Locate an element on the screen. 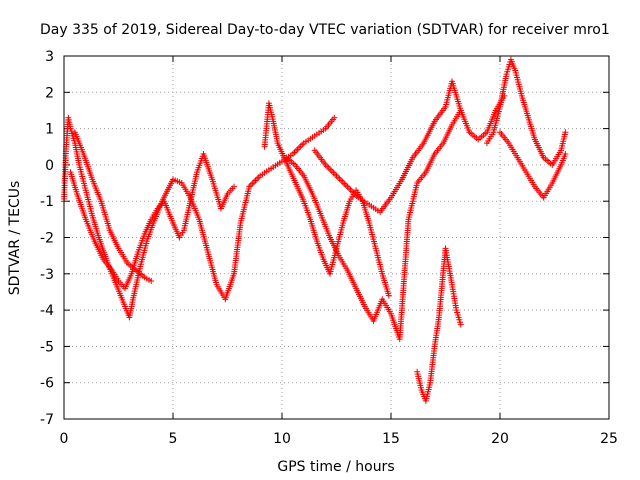 The height and width of the screenshot is (480, 640). x-tick-label: 20 is located at coordinates (500, 439).